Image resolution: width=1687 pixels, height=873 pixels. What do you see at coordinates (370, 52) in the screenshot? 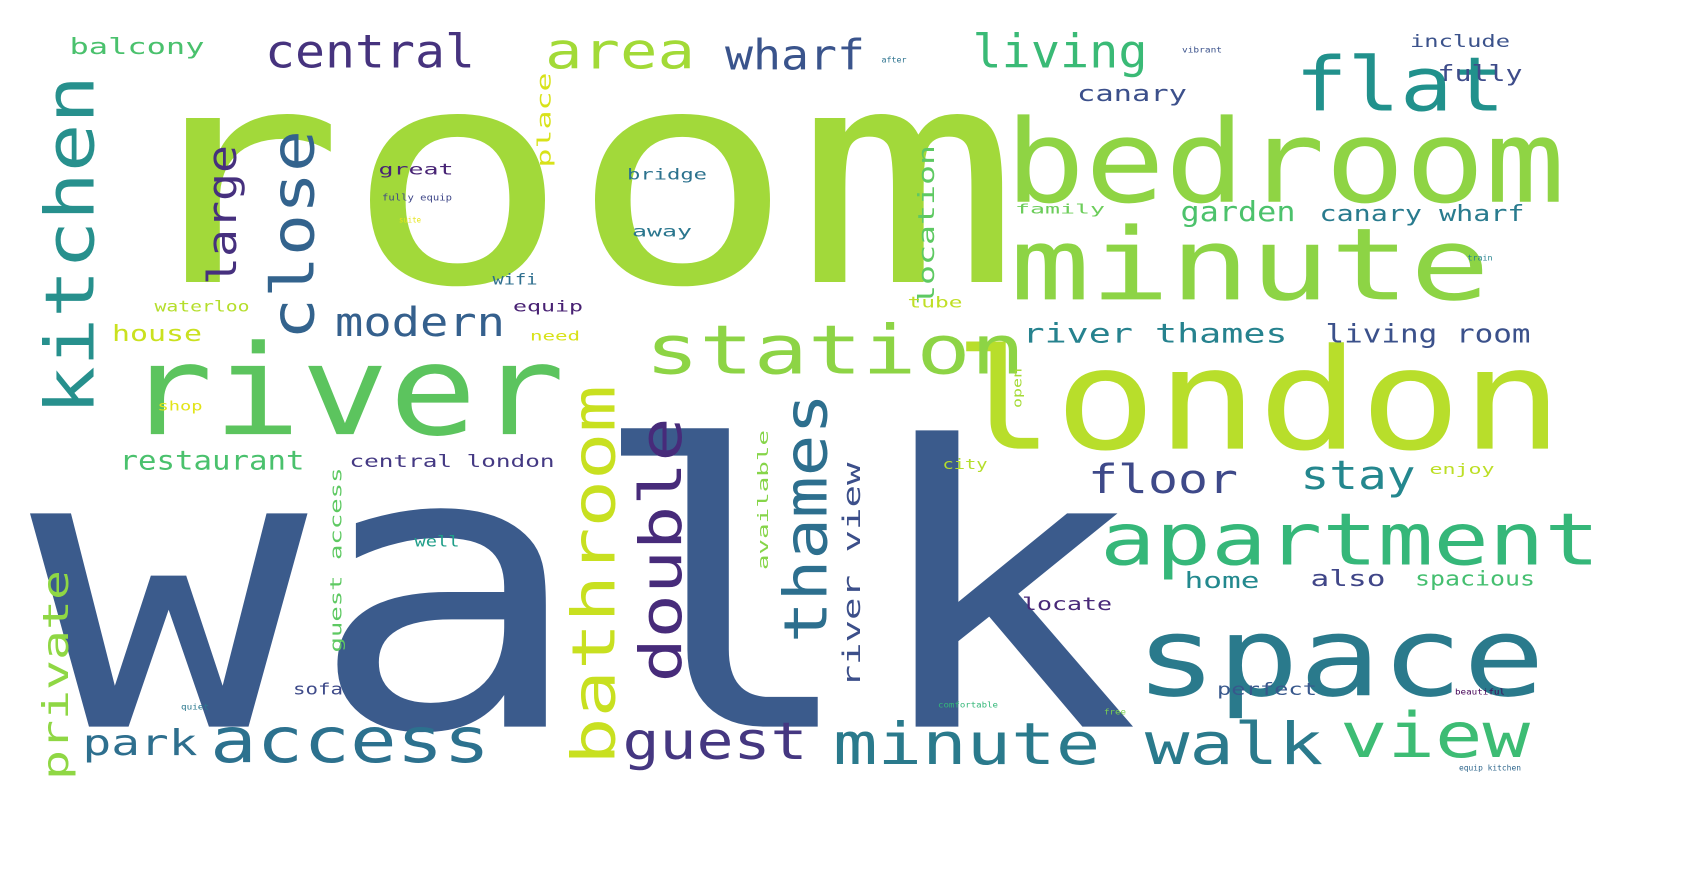
I see `word-central: central` at bounding box center [370, 52].